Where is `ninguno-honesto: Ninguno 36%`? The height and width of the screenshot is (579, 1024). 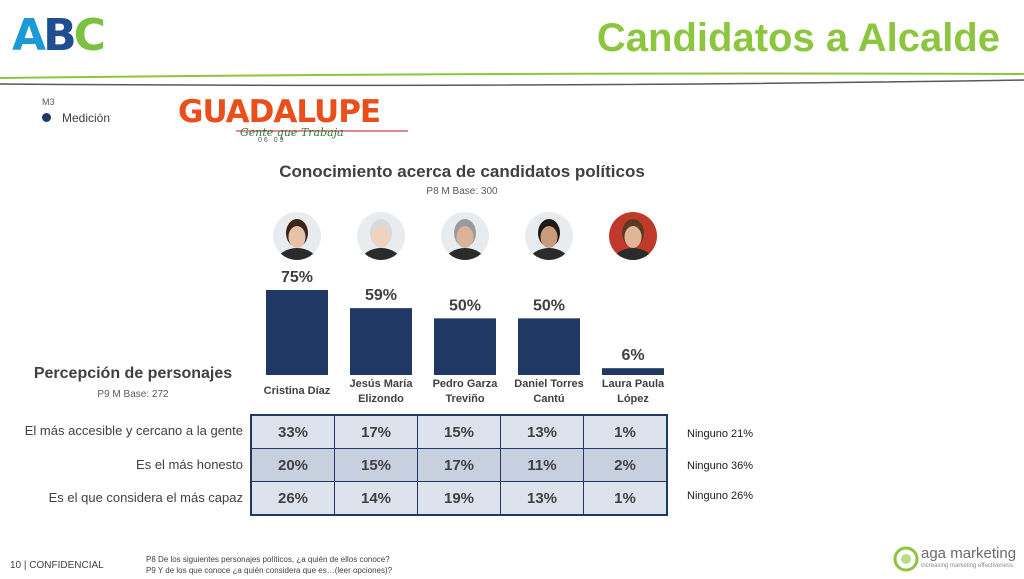 ninguno-honesto: Ninguno 36% is located at coordinates (720, 466).